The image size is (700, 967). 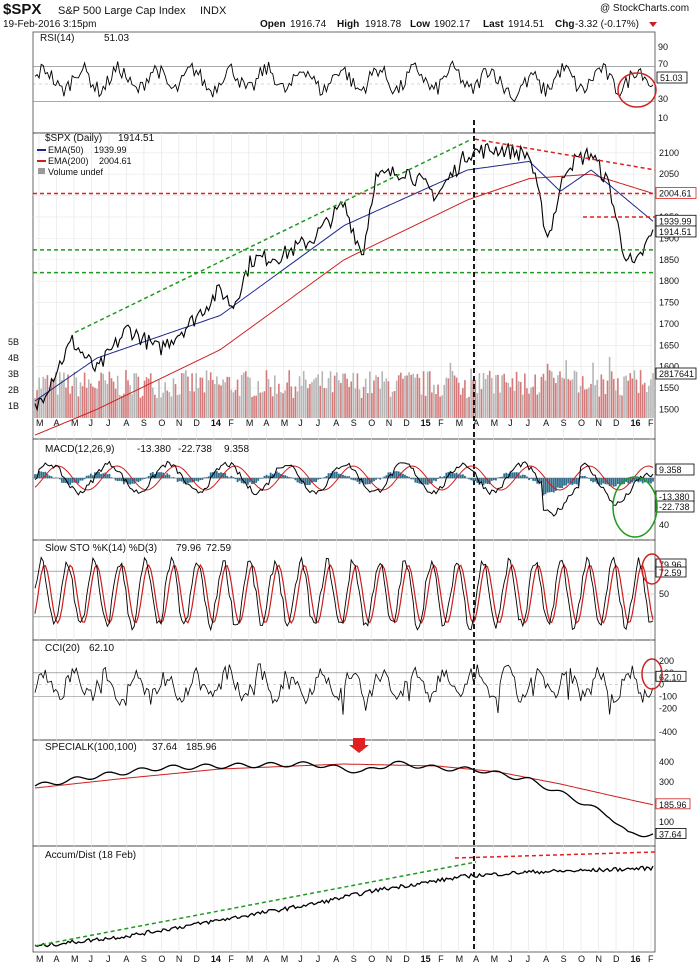 I want to click on x-tick-label-price: 15, so click(x=426, y=423).